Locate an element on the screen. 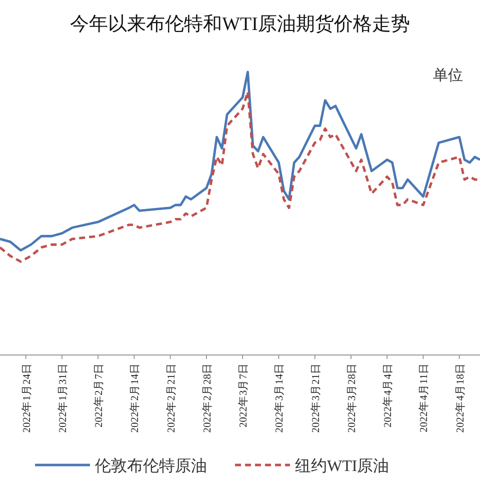 This screenshot has height=480, width=480. x-tick-label: 2022年4月11日 is located at coordinates (424, 397).